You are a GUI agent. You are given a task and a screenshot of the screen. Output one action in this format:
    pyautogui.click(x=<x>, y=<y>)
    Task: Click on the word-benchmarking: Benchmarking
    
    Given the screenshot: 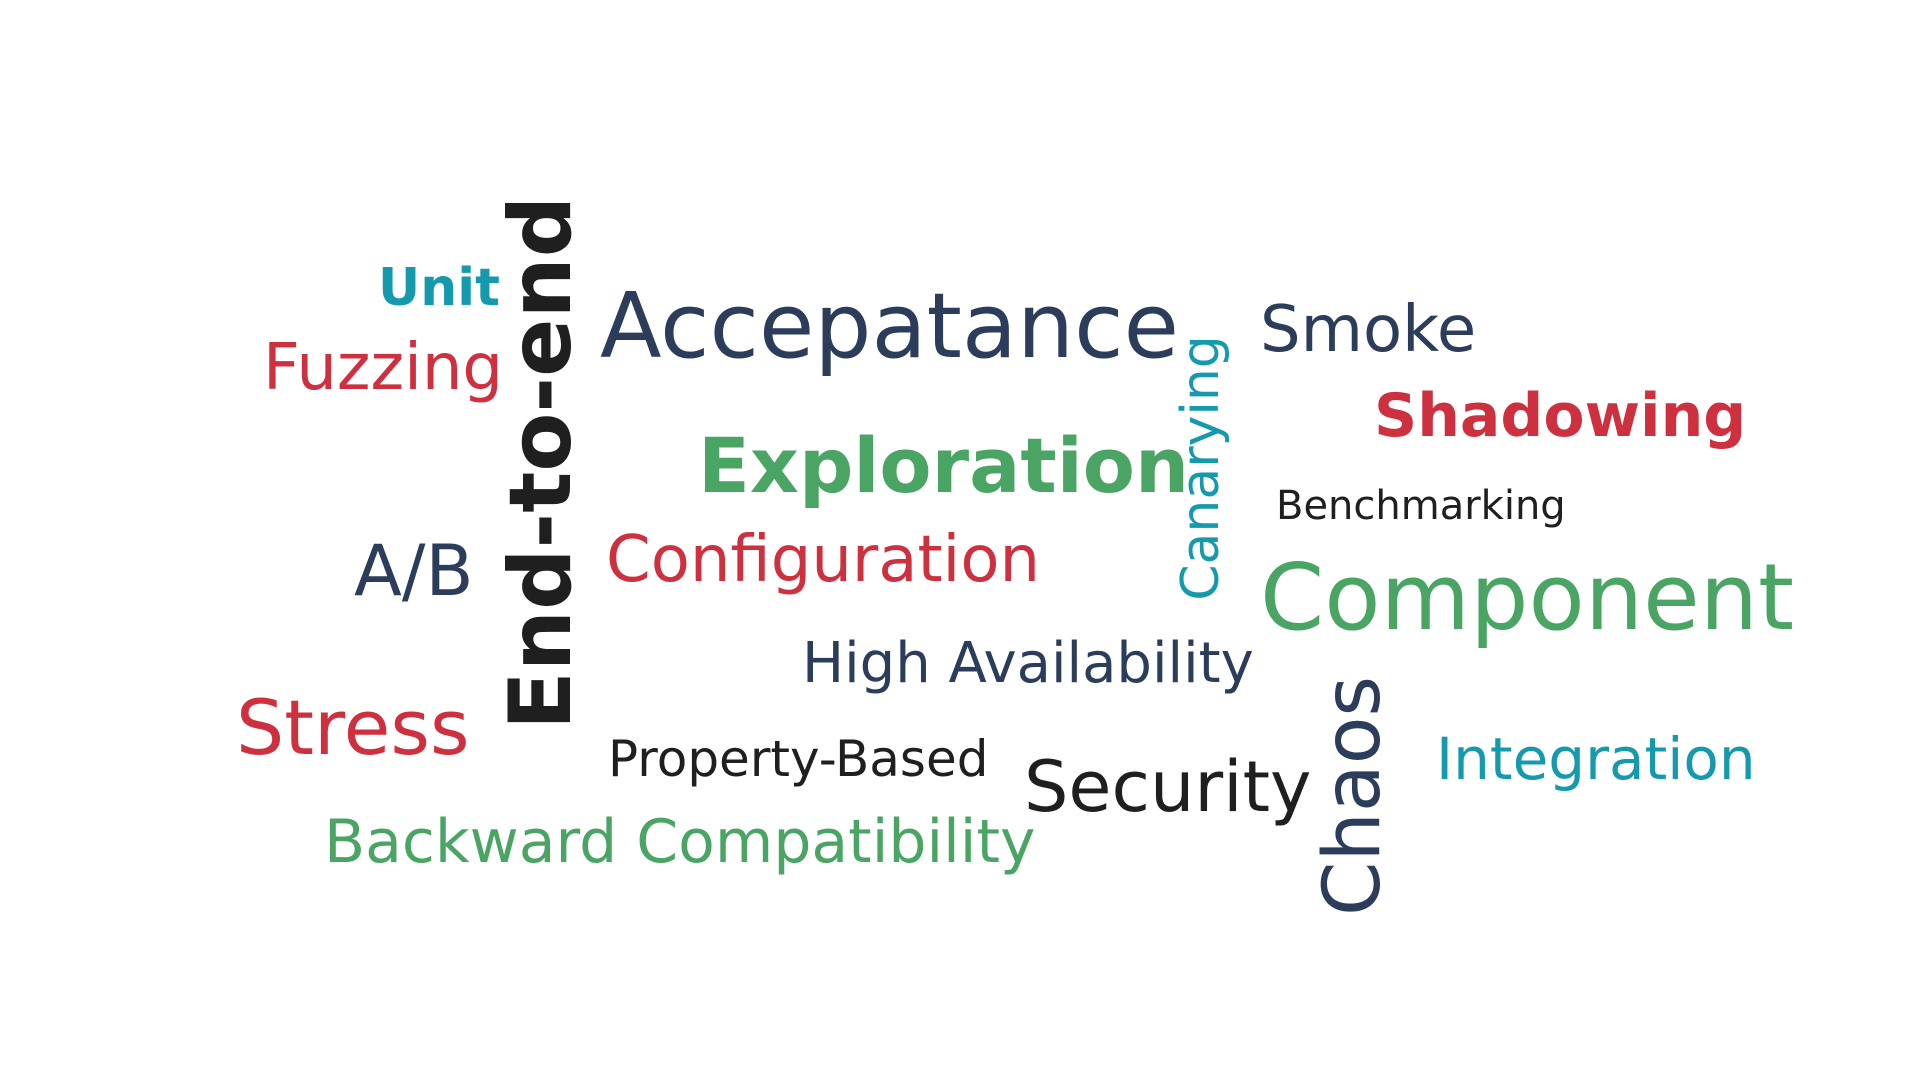 What is the action you would take?
    pyautogui.click(x=1421, y=506)
    